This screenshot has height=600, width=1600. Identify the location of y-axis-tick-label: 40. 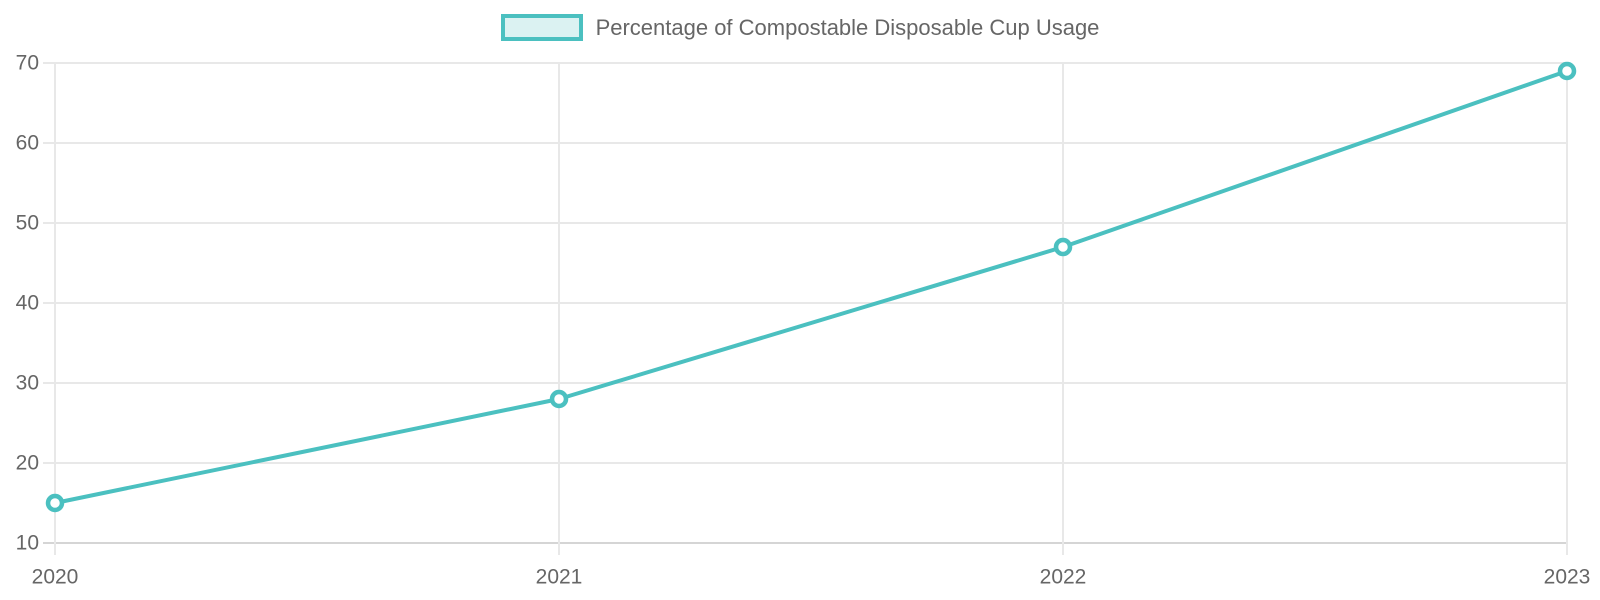
(27, 303).